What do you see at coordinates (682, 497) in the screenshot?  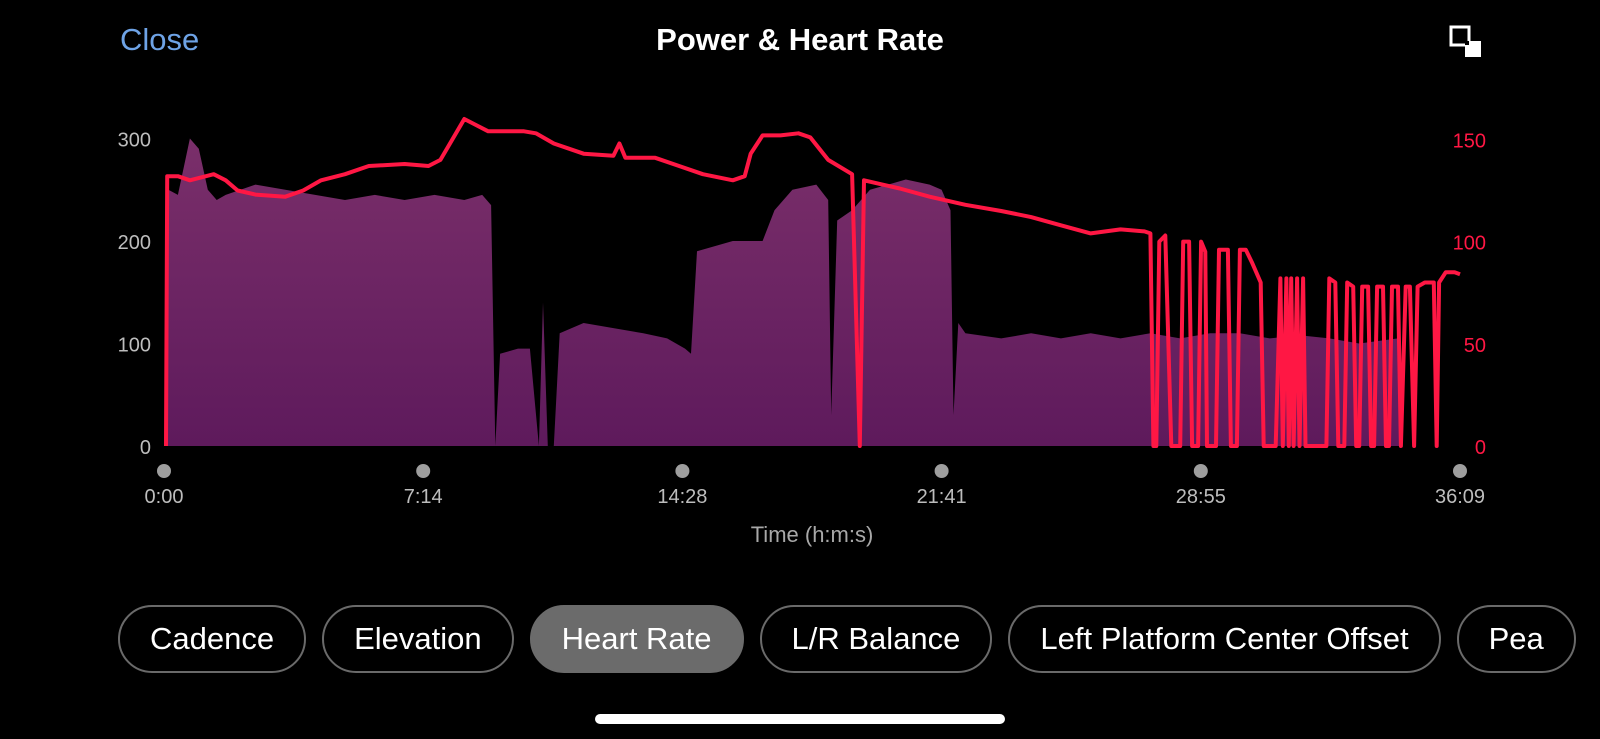 I see `x-axis-tick-label: 14:28` at bounding box center [682, 497].